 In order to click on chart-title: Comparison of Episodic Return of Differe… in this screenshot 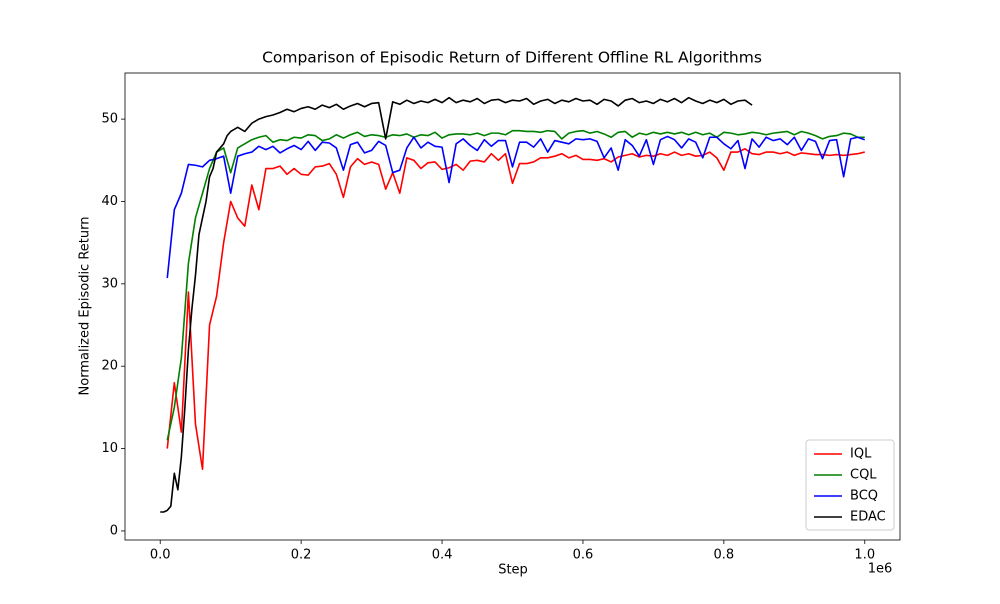, I will do `click(512, 58)`.